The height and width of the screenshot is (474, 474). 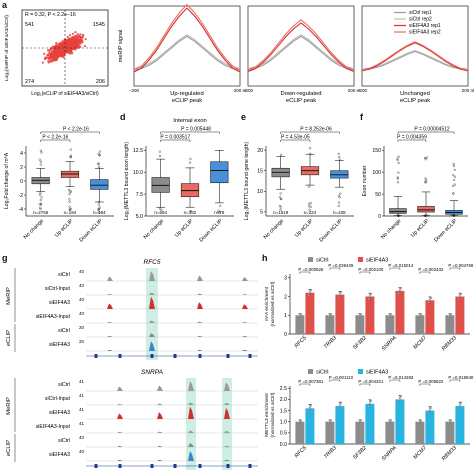 What do you see at coordinates (64, 385) in the screenshot?
I see `track-label: siCtrl` at bounding box center [64, 385].